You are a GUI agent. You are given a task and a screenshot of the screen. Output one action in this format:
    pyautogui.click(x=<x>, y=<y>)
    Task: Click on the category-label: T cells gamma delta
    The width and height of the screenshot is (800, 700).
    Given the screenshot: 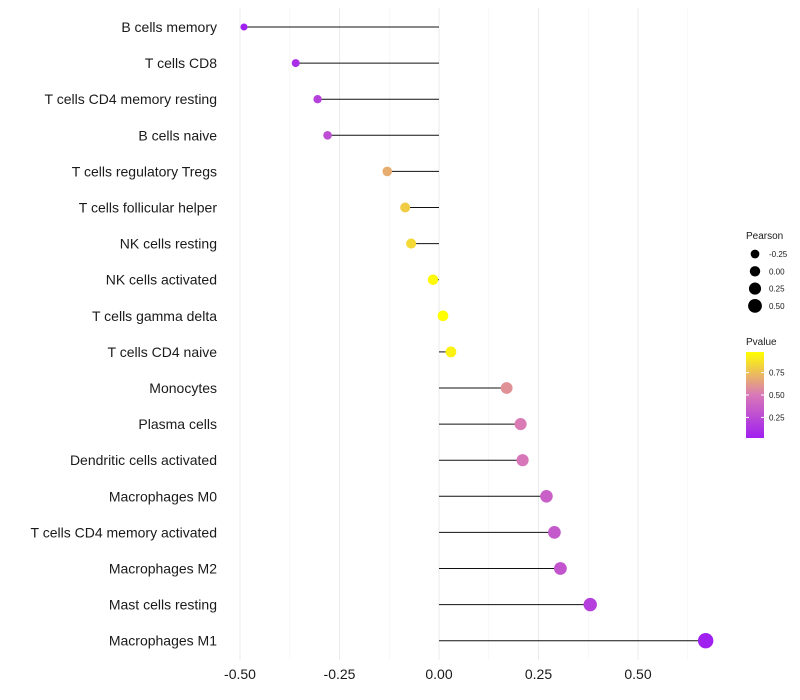 What is the action you would take?
    pyautogui.click(x=154, y=316)
    